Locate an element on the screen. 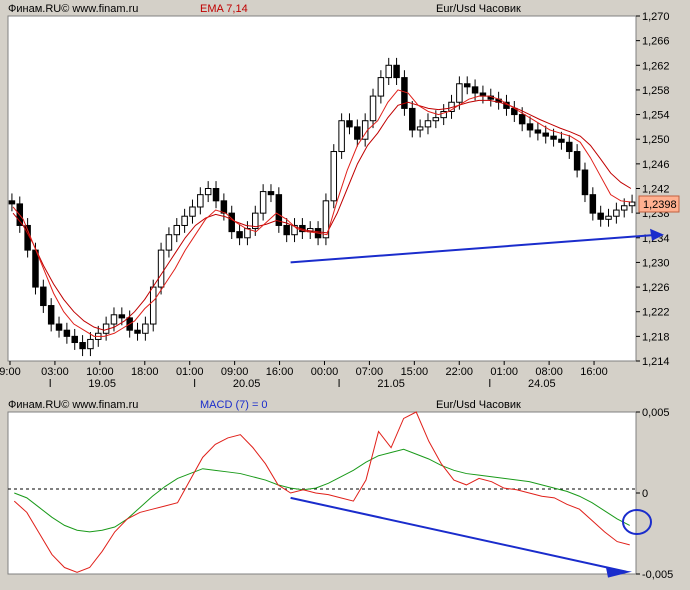 The width and height of the screenshot is (690, 590). price-y-tick-label: 1,214 is located at coordinates (656, 362).